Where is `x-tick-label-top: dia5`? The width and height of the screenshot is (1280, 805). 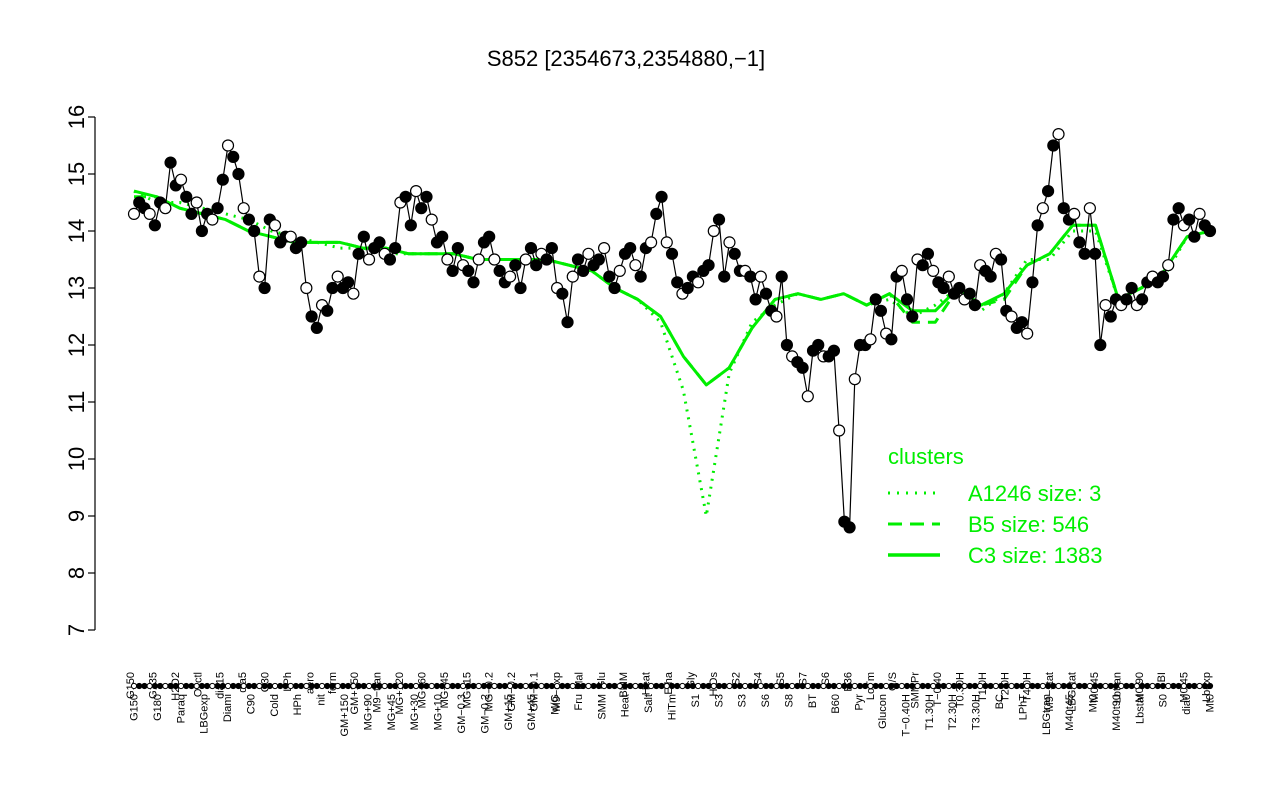 x-tick-label-top: dia5 is located at coordinates (243, 682).